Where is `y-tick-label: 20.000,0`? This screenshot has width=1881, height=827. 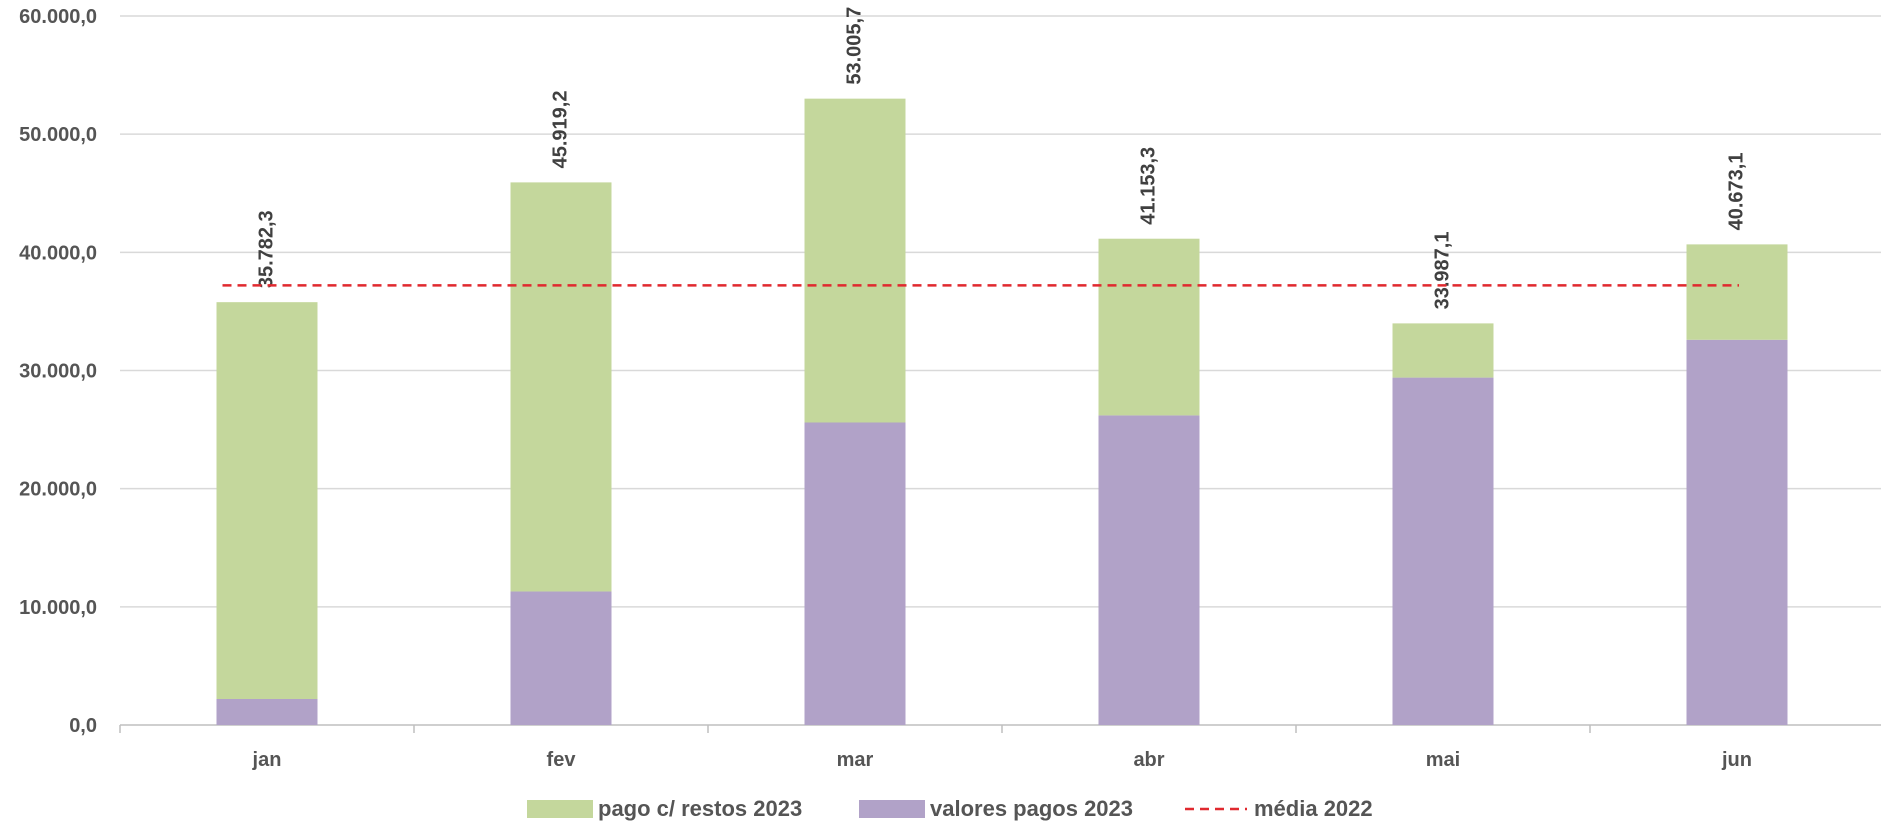
y-tick-label: 20.000,0 is located at coordinates (58, 490).